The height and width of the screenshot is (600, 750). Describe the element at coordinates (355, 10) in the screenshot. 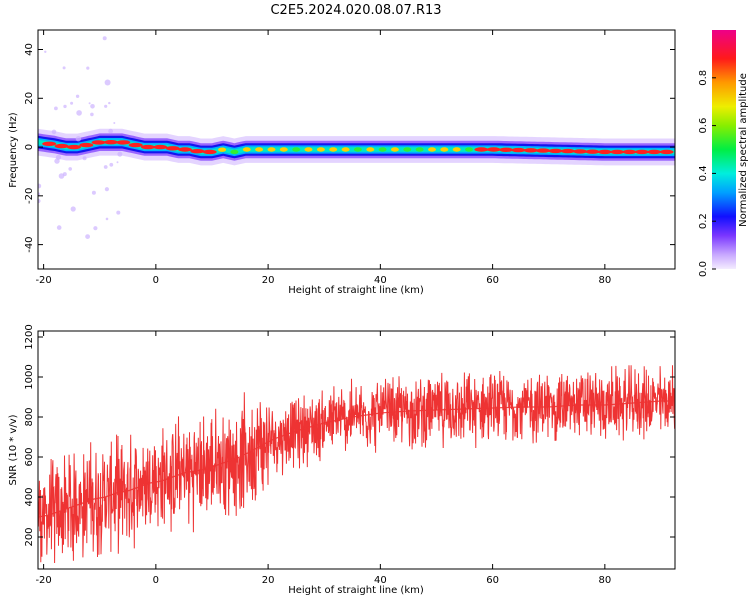

I see `chart-title: C2E5.2024.020.08.07.R13` at that location.